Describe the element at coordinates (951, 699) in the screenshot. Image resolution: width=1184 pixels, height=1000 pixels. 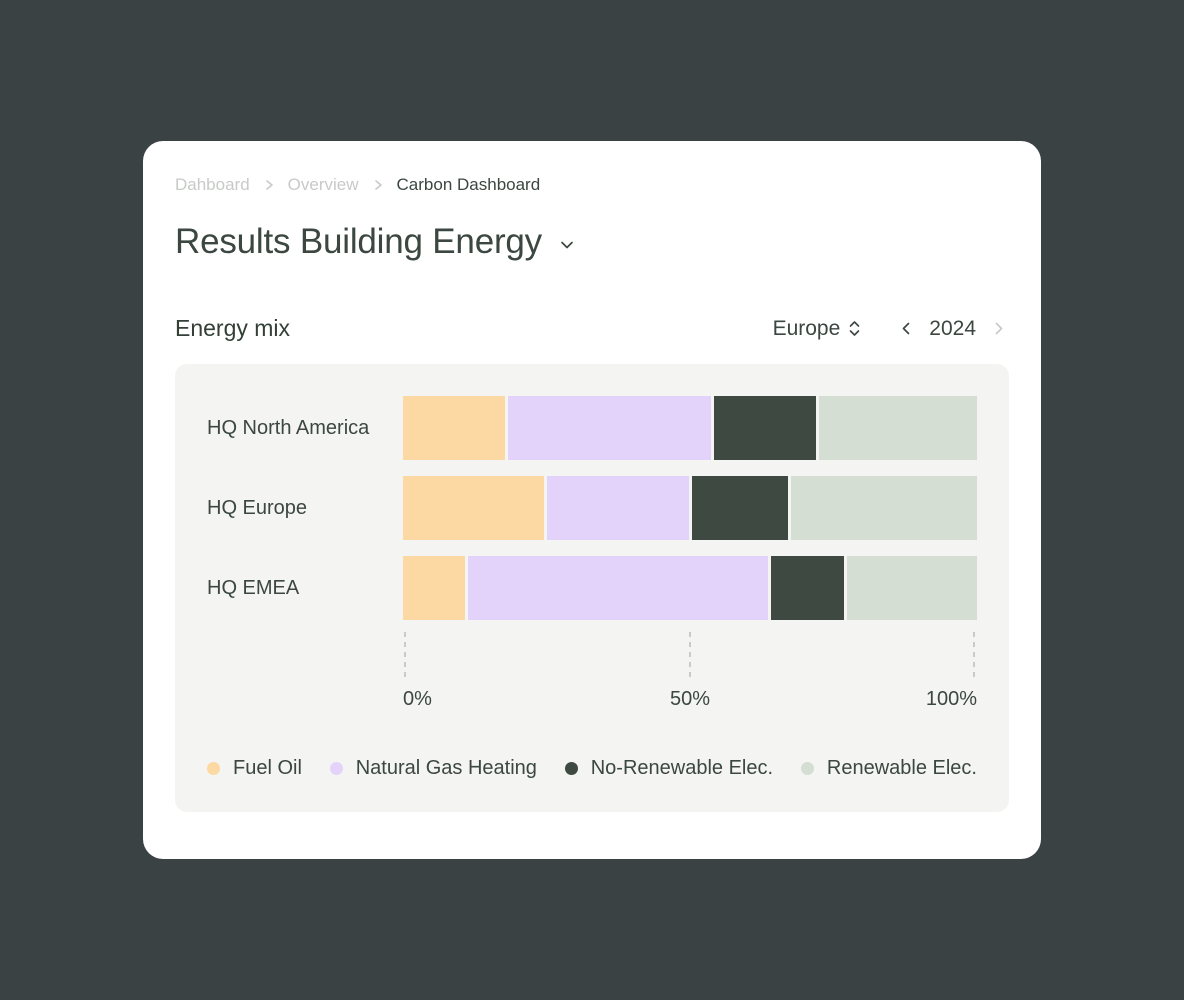
I see `axis-label-100: 100%` at that location.